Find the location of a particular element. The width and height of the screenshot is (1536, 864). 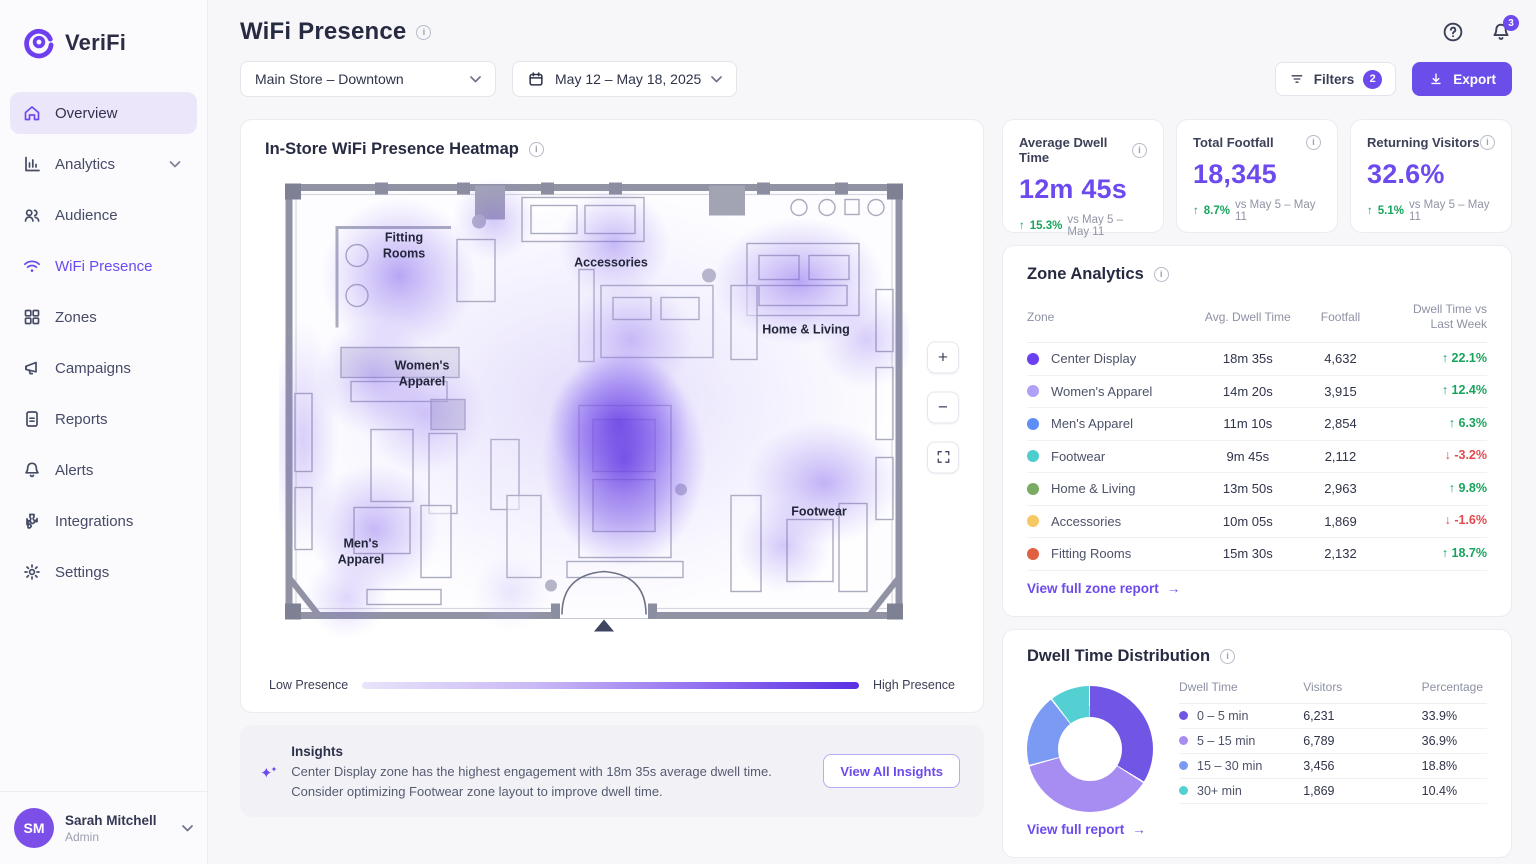

date-range-picker: May 12 – May 18, 2025 is located at coordinates (625, 79).